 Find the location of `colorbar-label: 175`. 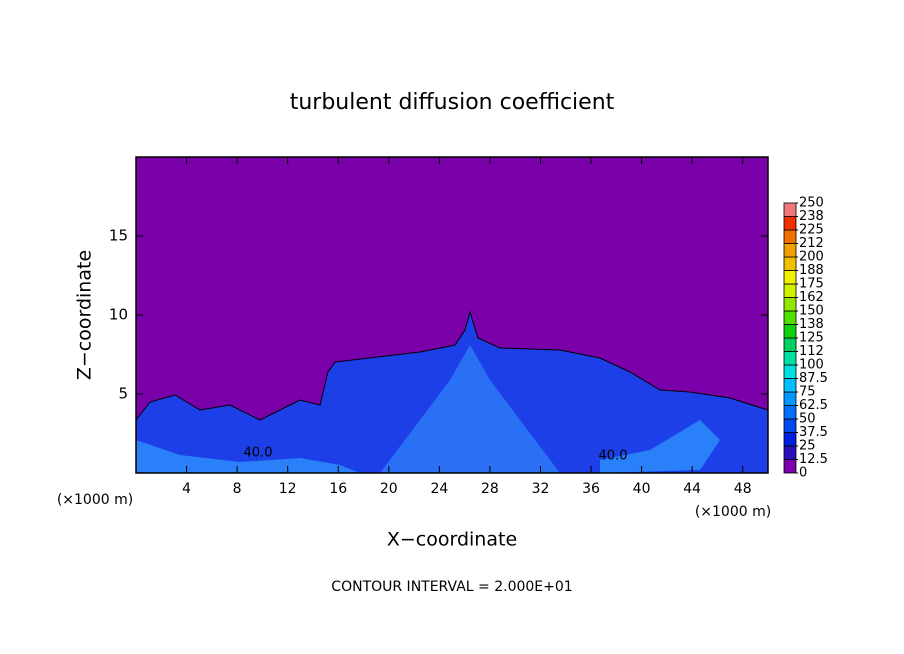

colorbar-label: 175 is located at coordinates (811, 284).